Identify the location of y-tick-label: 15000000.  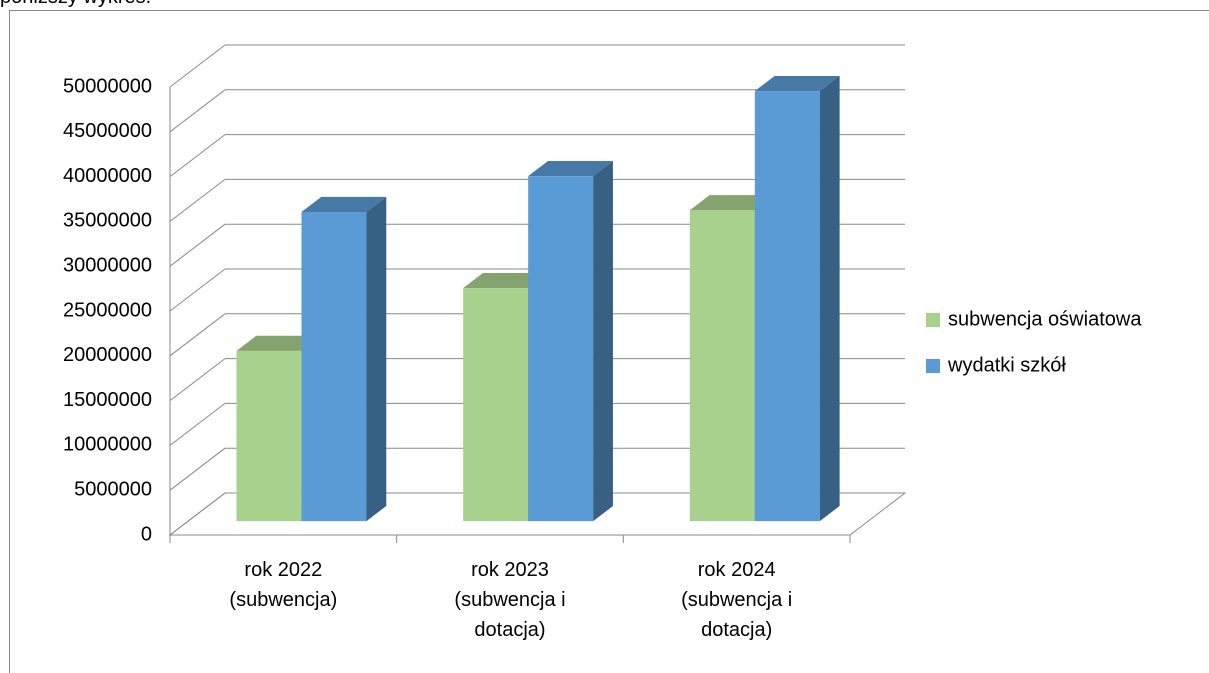
(107, 400).